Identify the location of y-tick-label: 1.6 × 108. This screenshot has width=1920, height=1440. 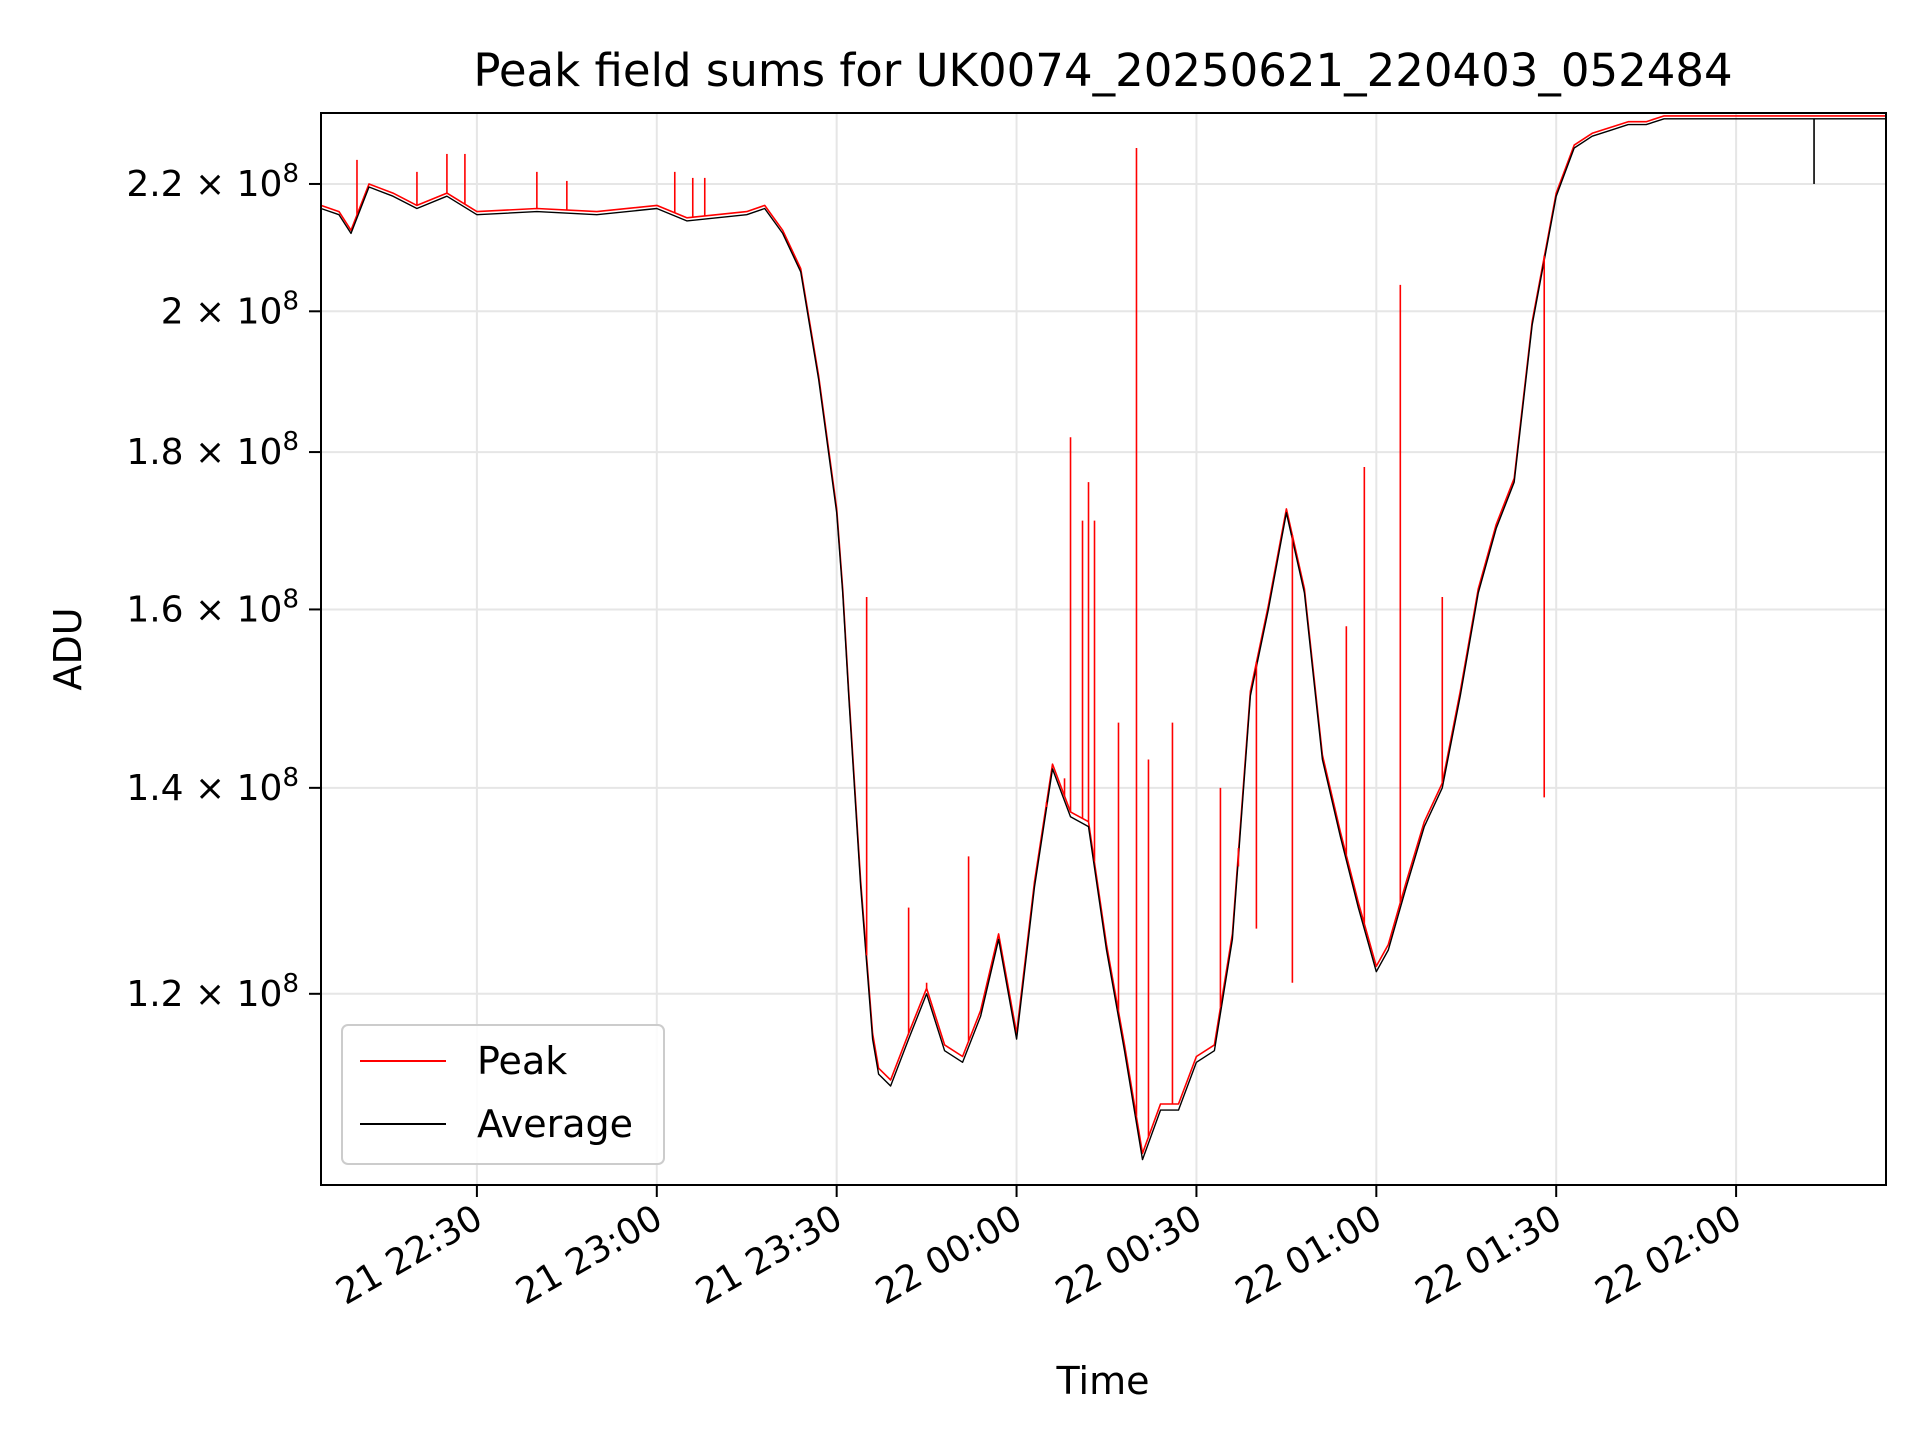
(212, 607).